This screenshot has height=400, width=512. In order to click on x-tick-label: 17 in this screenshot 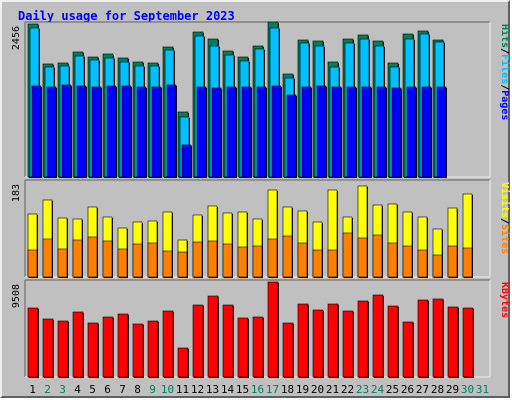, I will do `click(272, 389)`.